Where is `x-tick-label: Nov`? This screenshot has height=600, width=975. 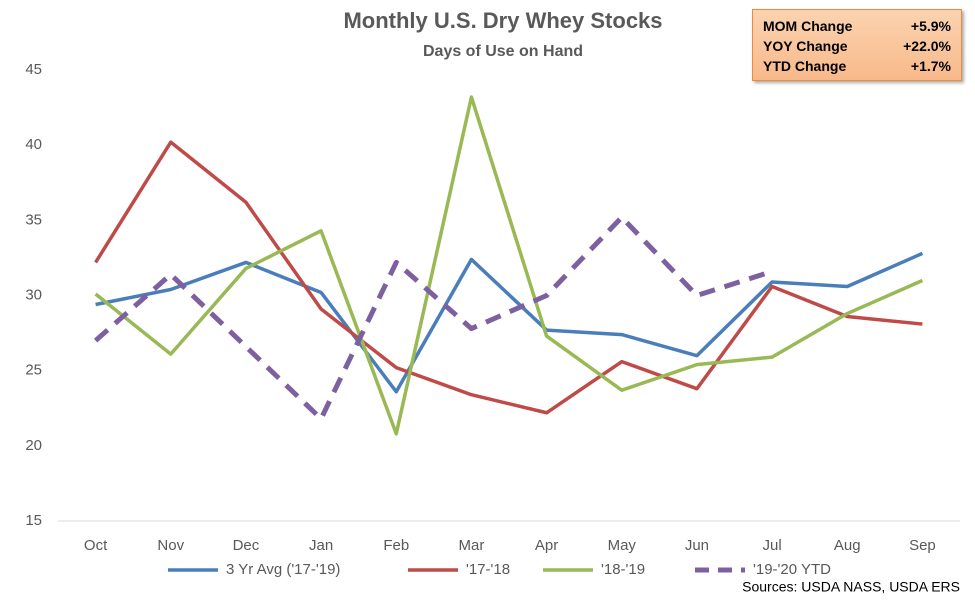 x-tick-label: Nov is located at coordinates (170, 545).